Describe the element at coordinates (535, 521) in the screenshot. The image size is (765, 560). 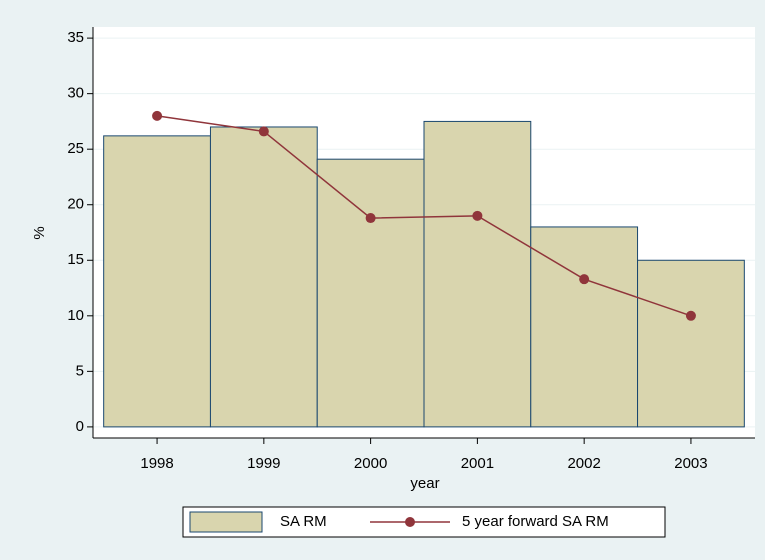
I see `legend-label: 5 year forward SA RM` at that location.